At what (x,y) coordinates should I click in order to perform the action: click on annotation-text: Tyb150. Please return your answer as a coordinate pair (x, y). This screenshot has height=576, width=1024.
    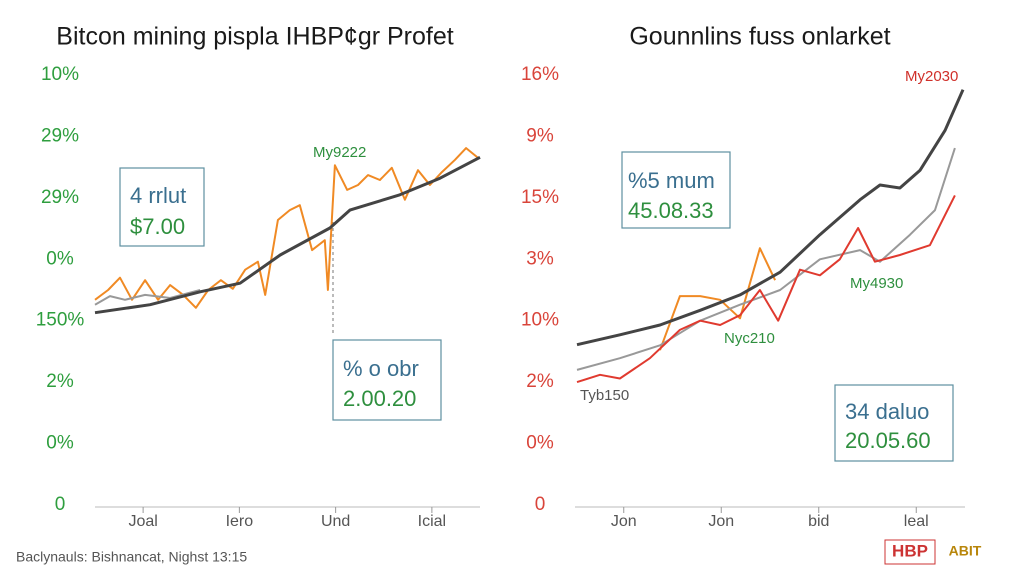
    Looking at the image, I should click on (604, 395).